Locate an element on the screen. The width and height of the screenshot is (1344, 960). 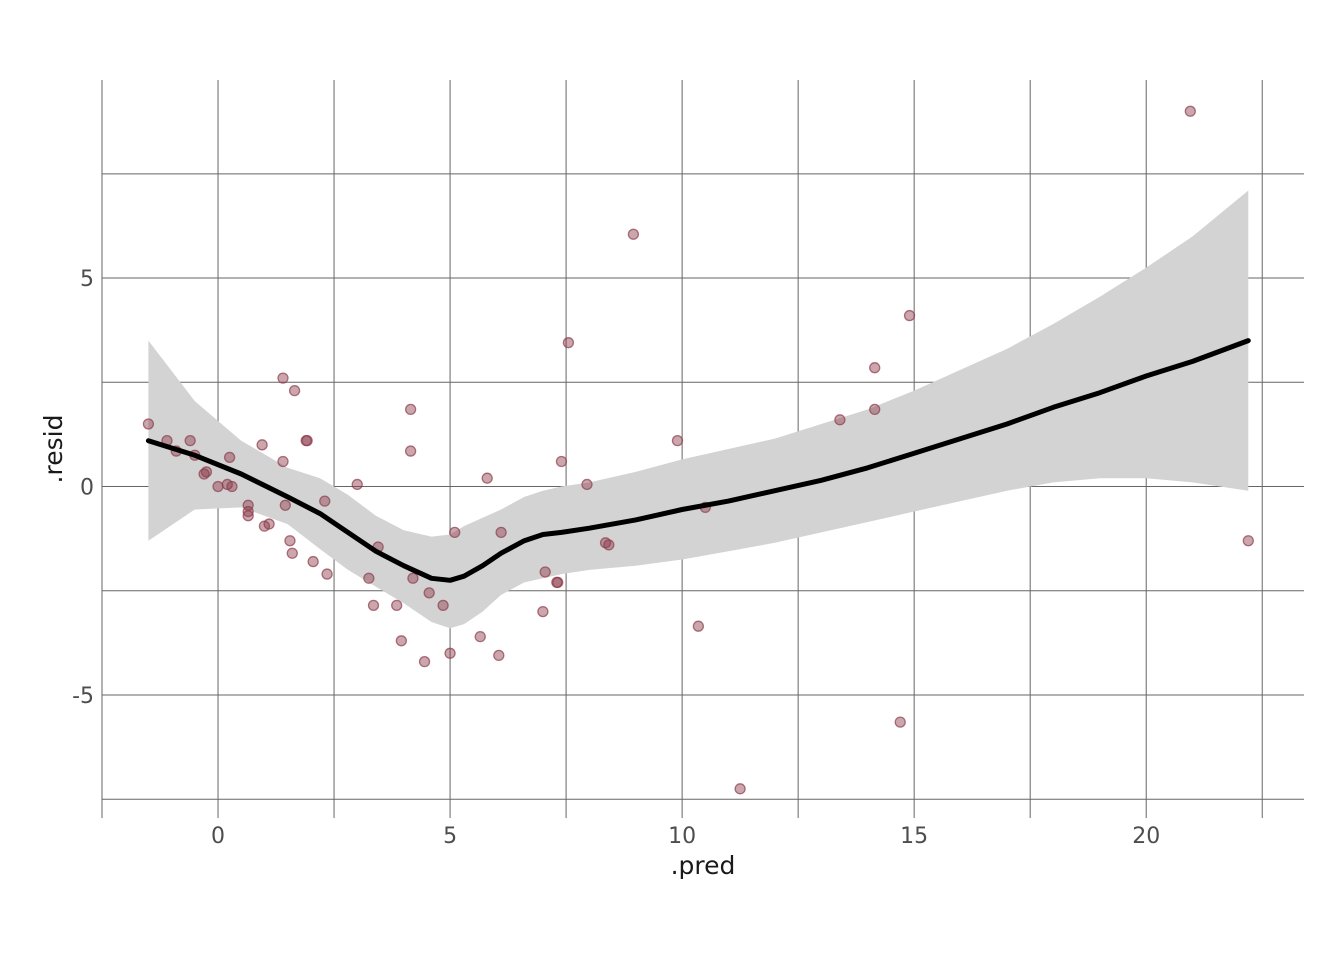
x-axis-title: .pred is located at coordinates (703, 865).